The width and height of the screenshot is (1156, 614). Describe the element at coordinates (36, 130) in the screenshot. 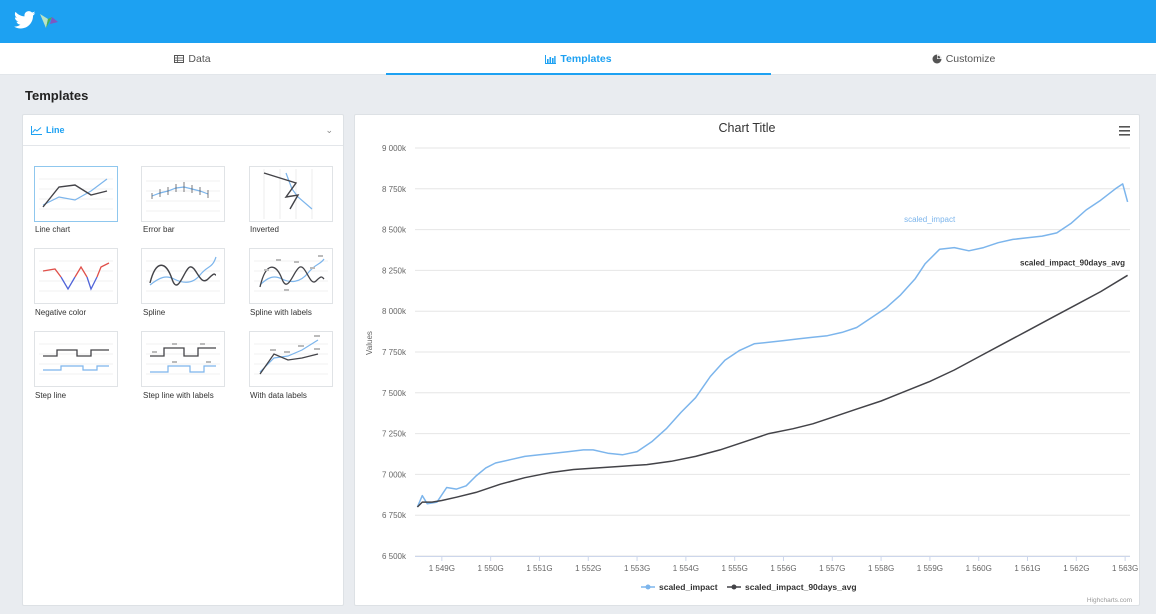

I see `line-chart-icon` at that location.